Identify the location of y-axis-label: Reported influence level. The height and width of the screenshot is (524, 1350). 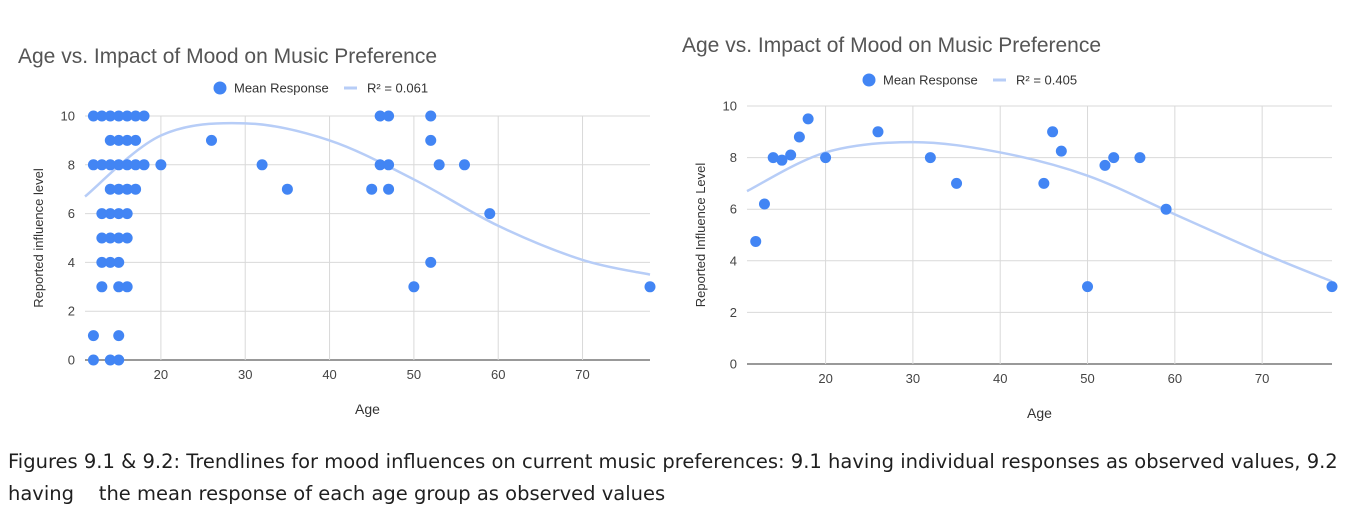
(38, 238).